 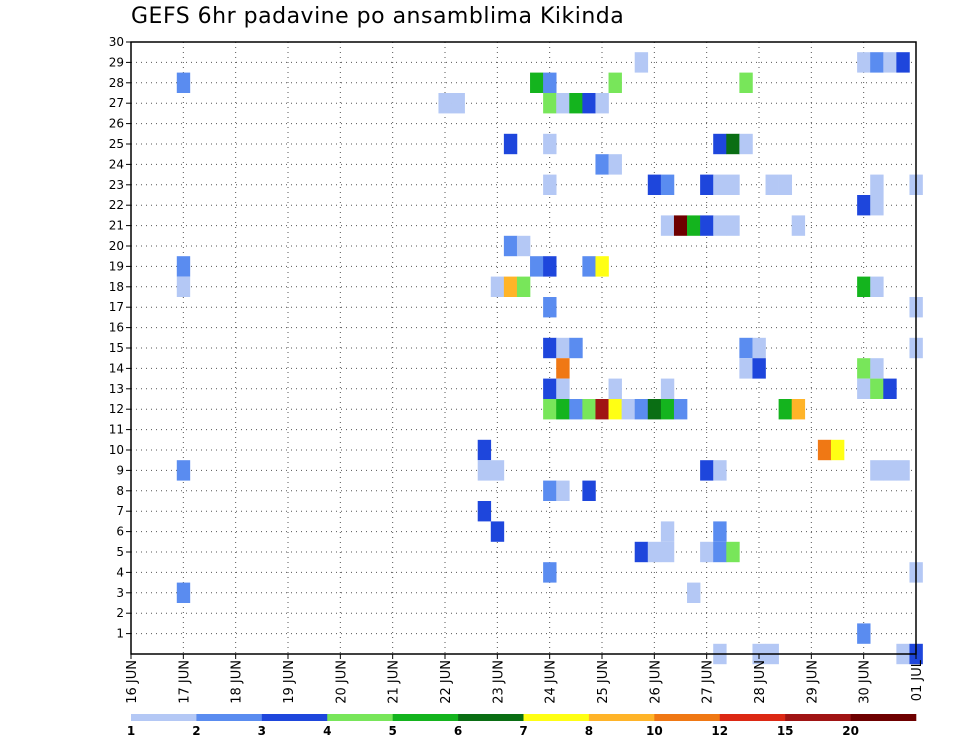 I want to click on y-tick-label: 20, so click(x=116, y=246).